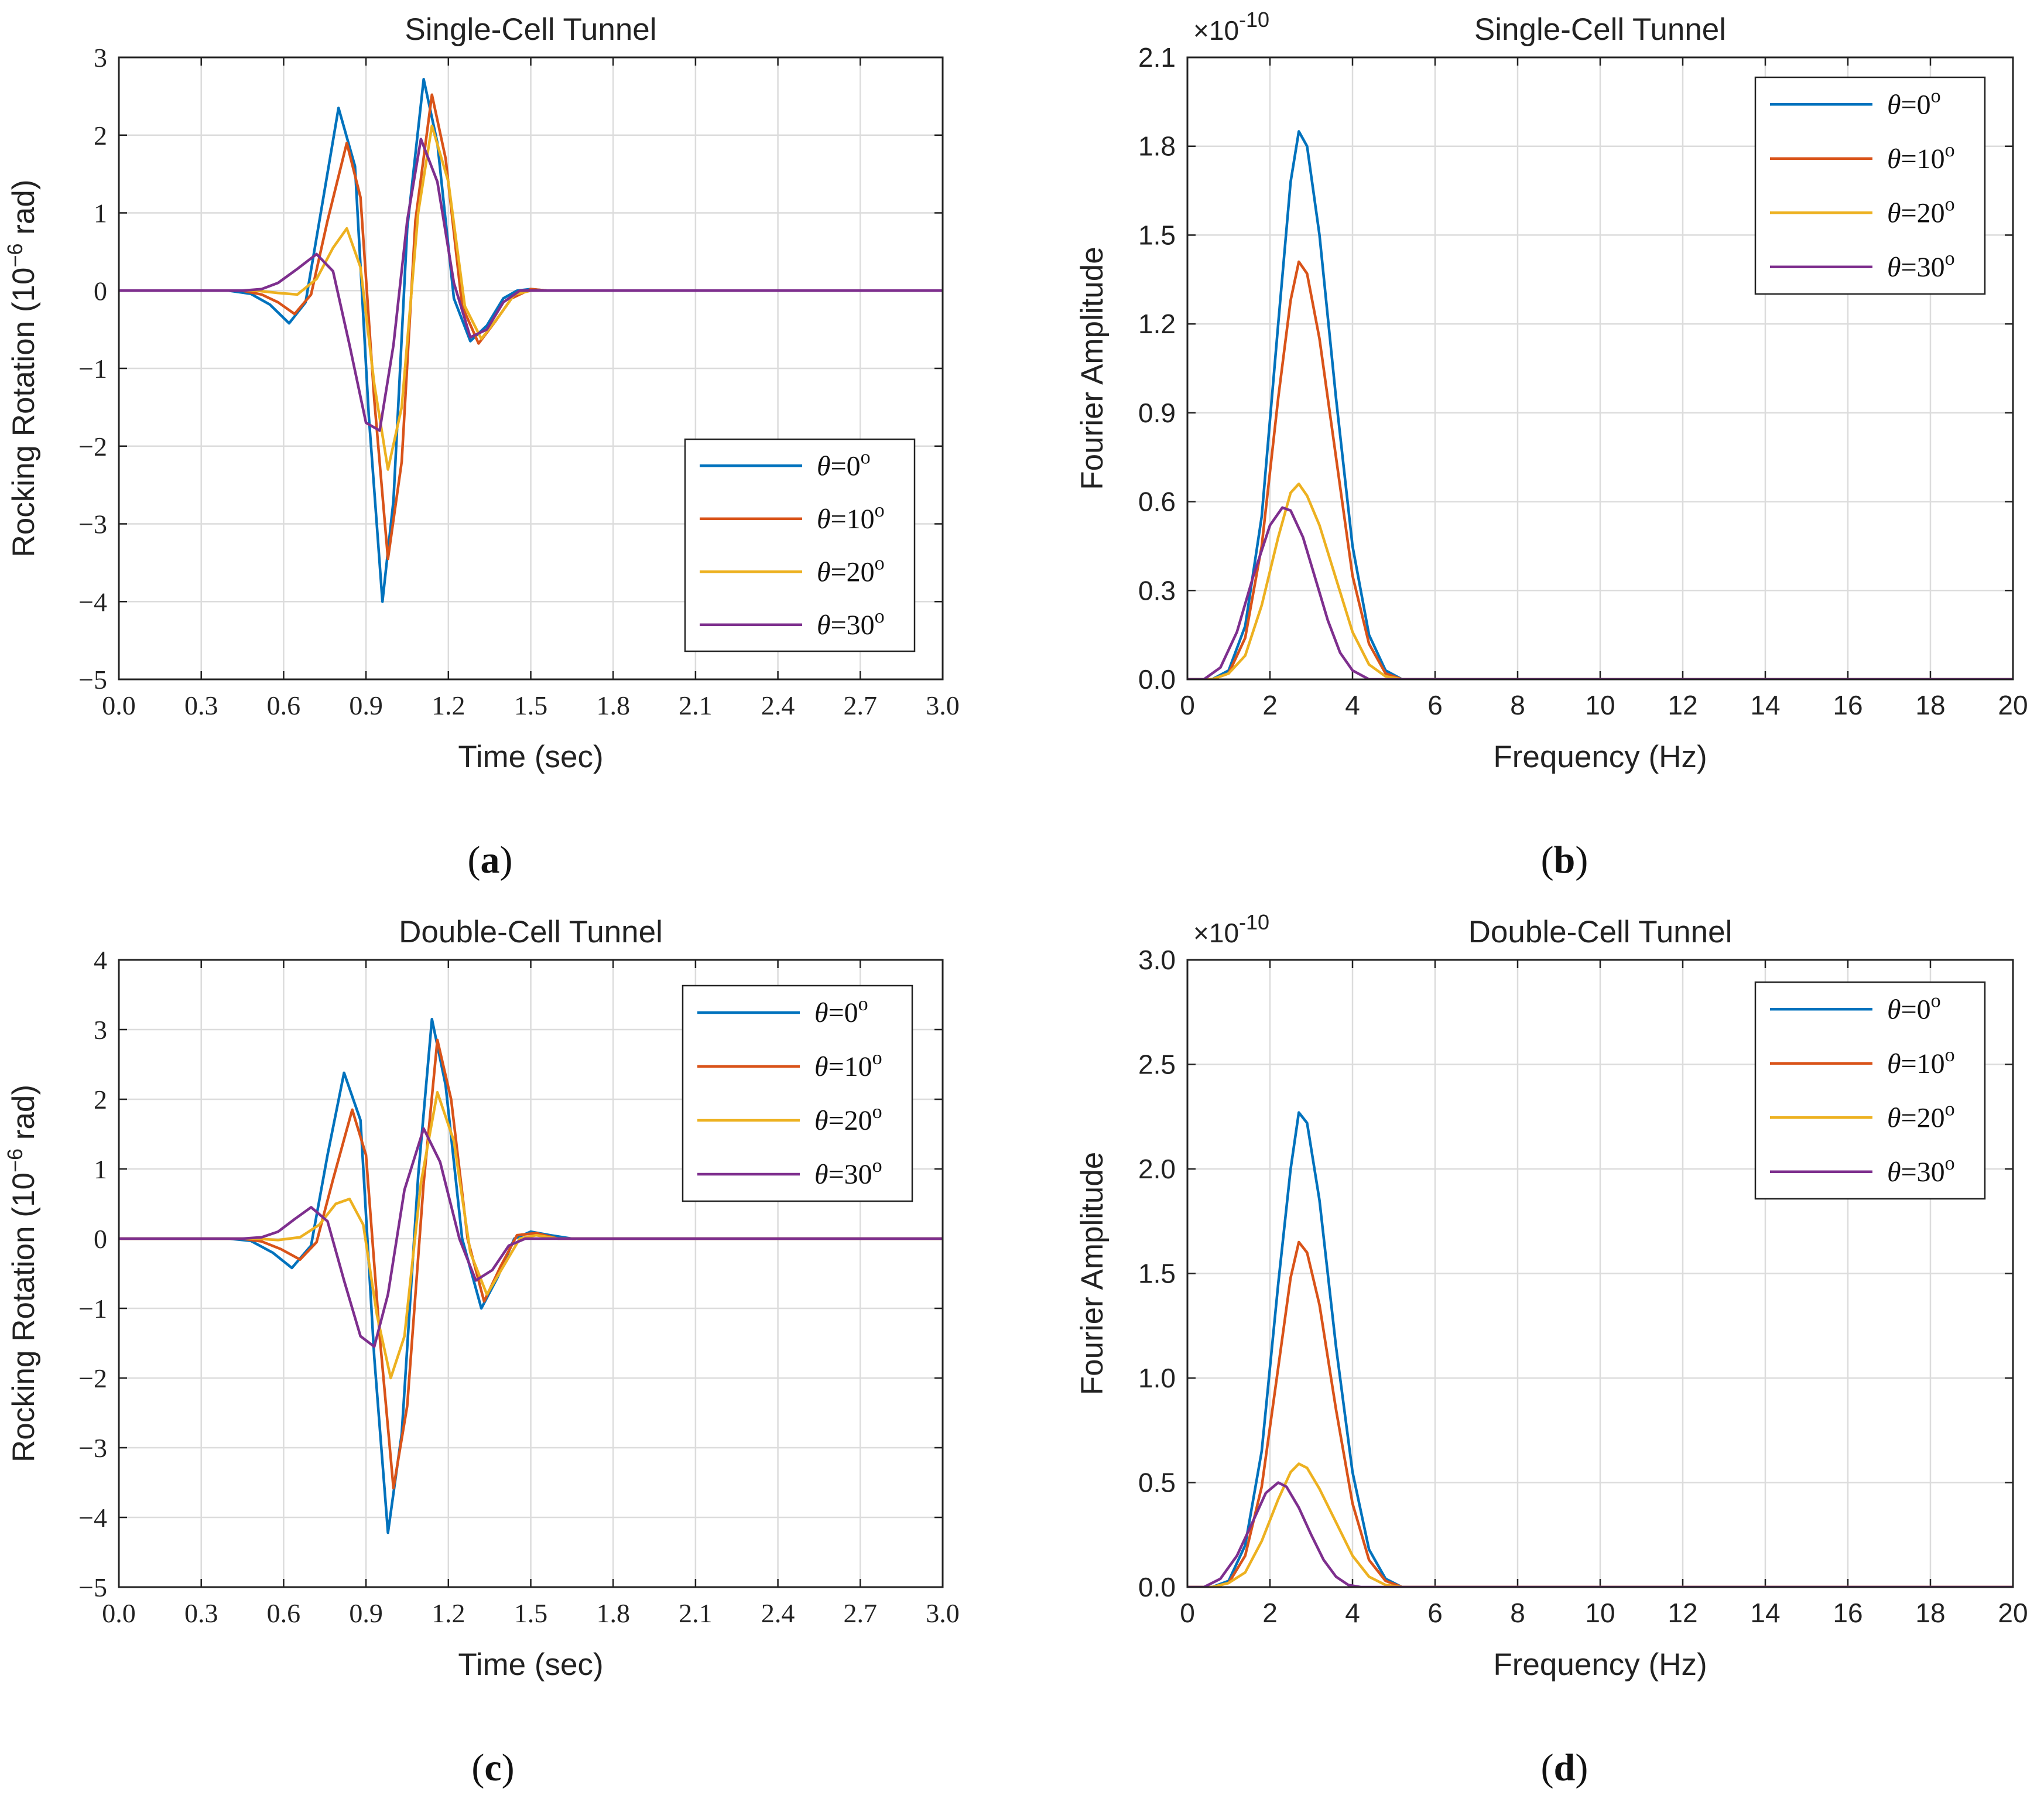 This screenshot has width=2044, height=1812. What do you see at coordinates (1254, 20) in the screenshot?
I see `axis-scale-label-exponent: -10` at bounding box center [1254, 20].